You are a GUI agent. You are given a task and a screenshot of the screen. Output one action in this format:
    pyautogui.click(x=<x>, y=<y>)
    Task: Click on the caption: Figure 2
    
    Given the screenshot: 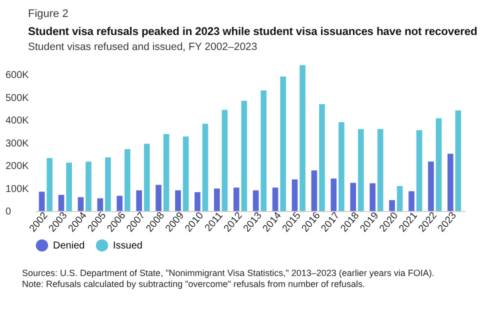 What is the action you would take?
    pyautogui.click(x=49, y=14)
    